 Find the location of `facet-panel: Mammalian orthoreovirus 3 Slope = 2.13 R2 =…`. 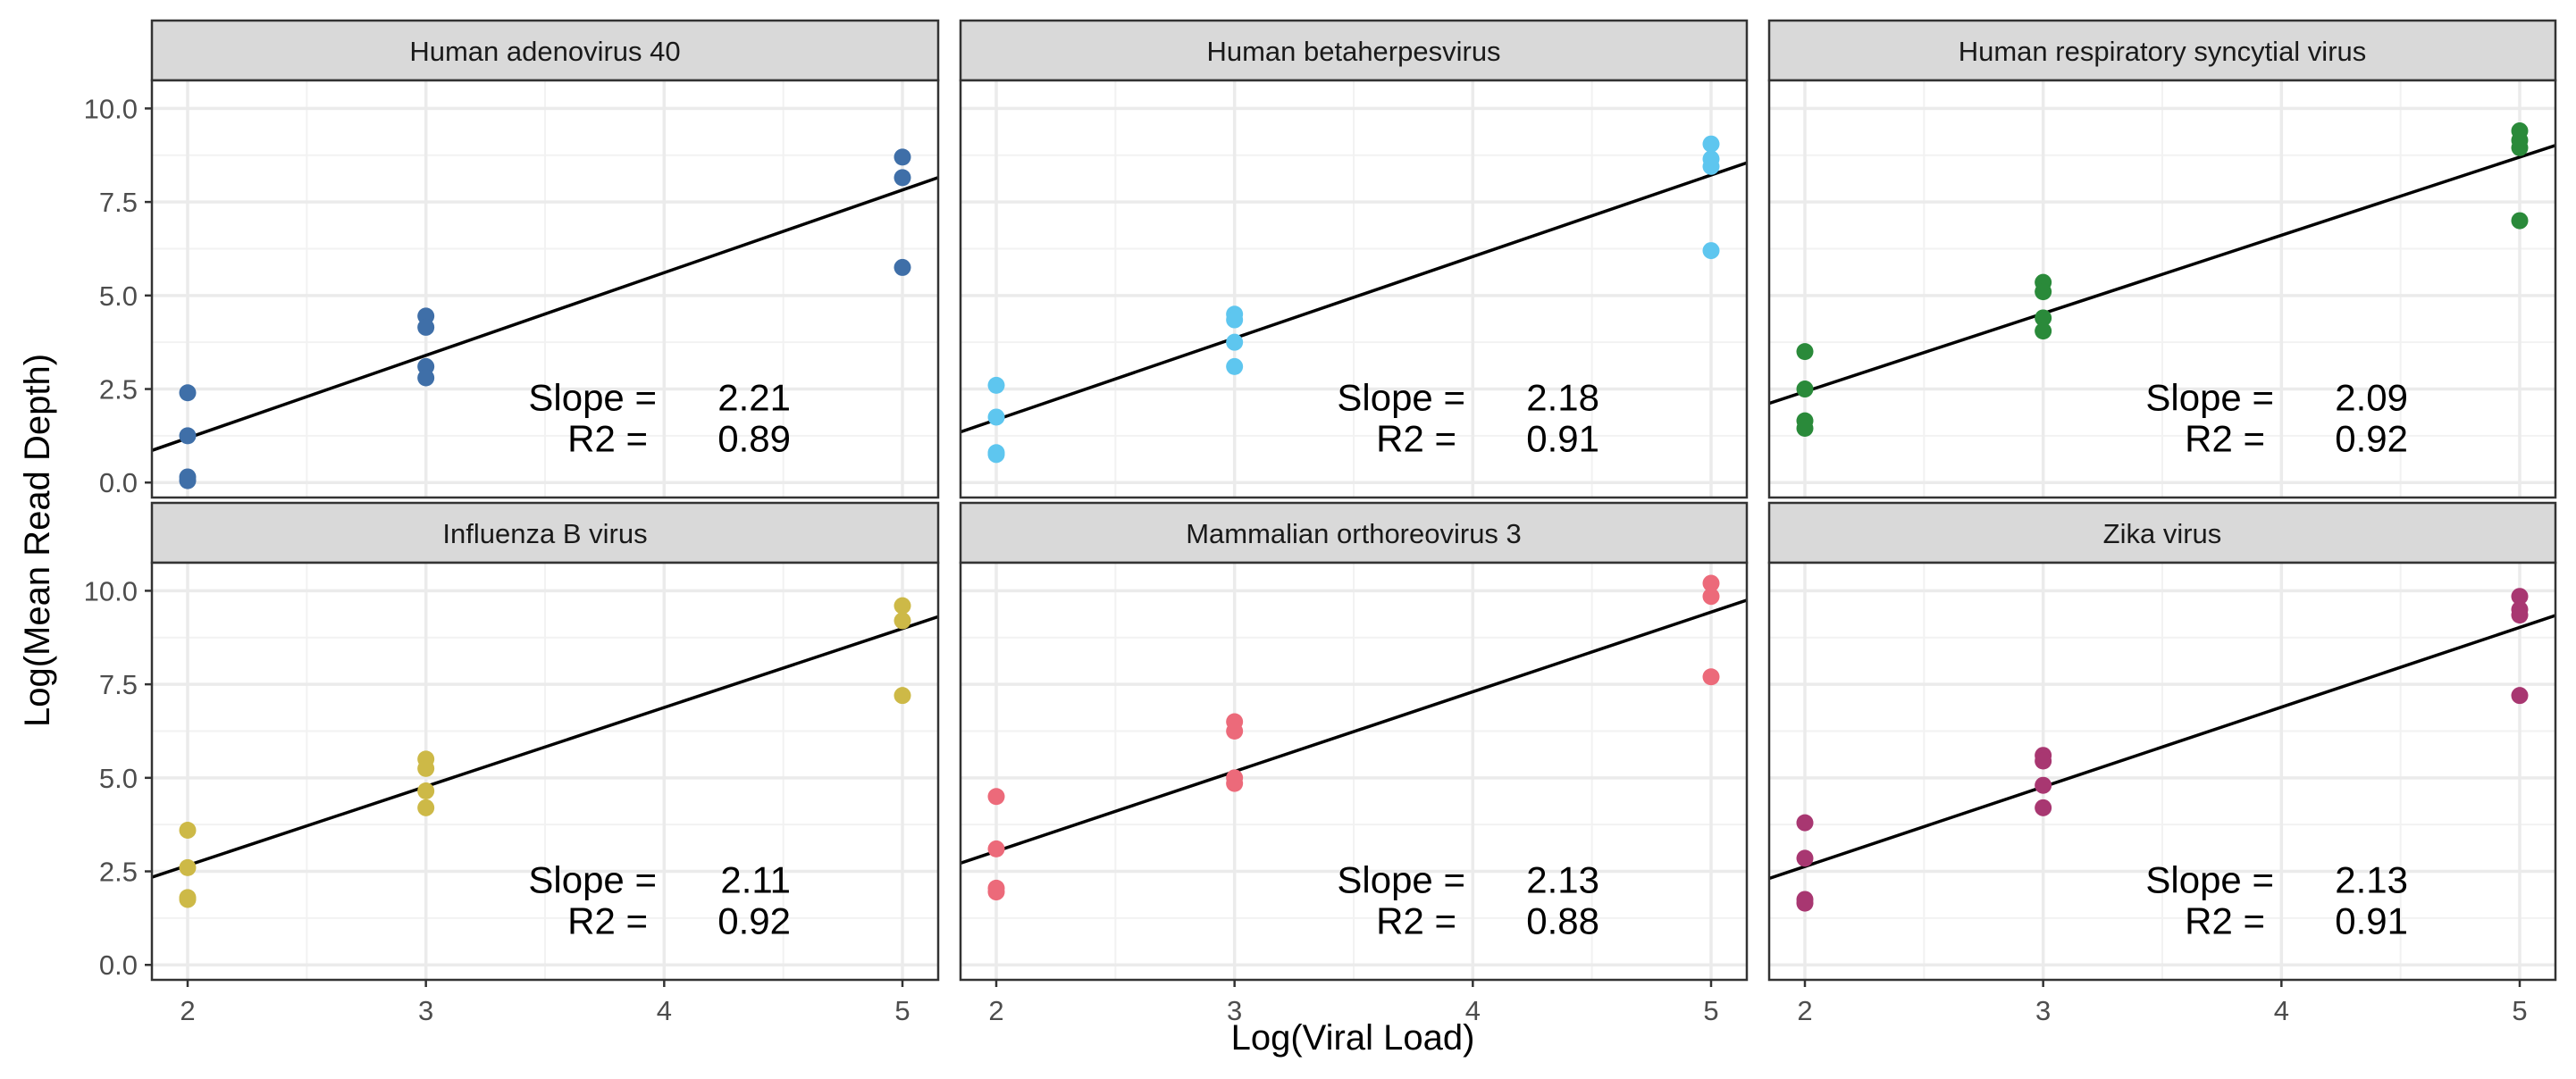

facet-panel: Mammalian orthoreovirus 3 Slope = 2.13 R2 =… is located at coordinates (1354, 763).